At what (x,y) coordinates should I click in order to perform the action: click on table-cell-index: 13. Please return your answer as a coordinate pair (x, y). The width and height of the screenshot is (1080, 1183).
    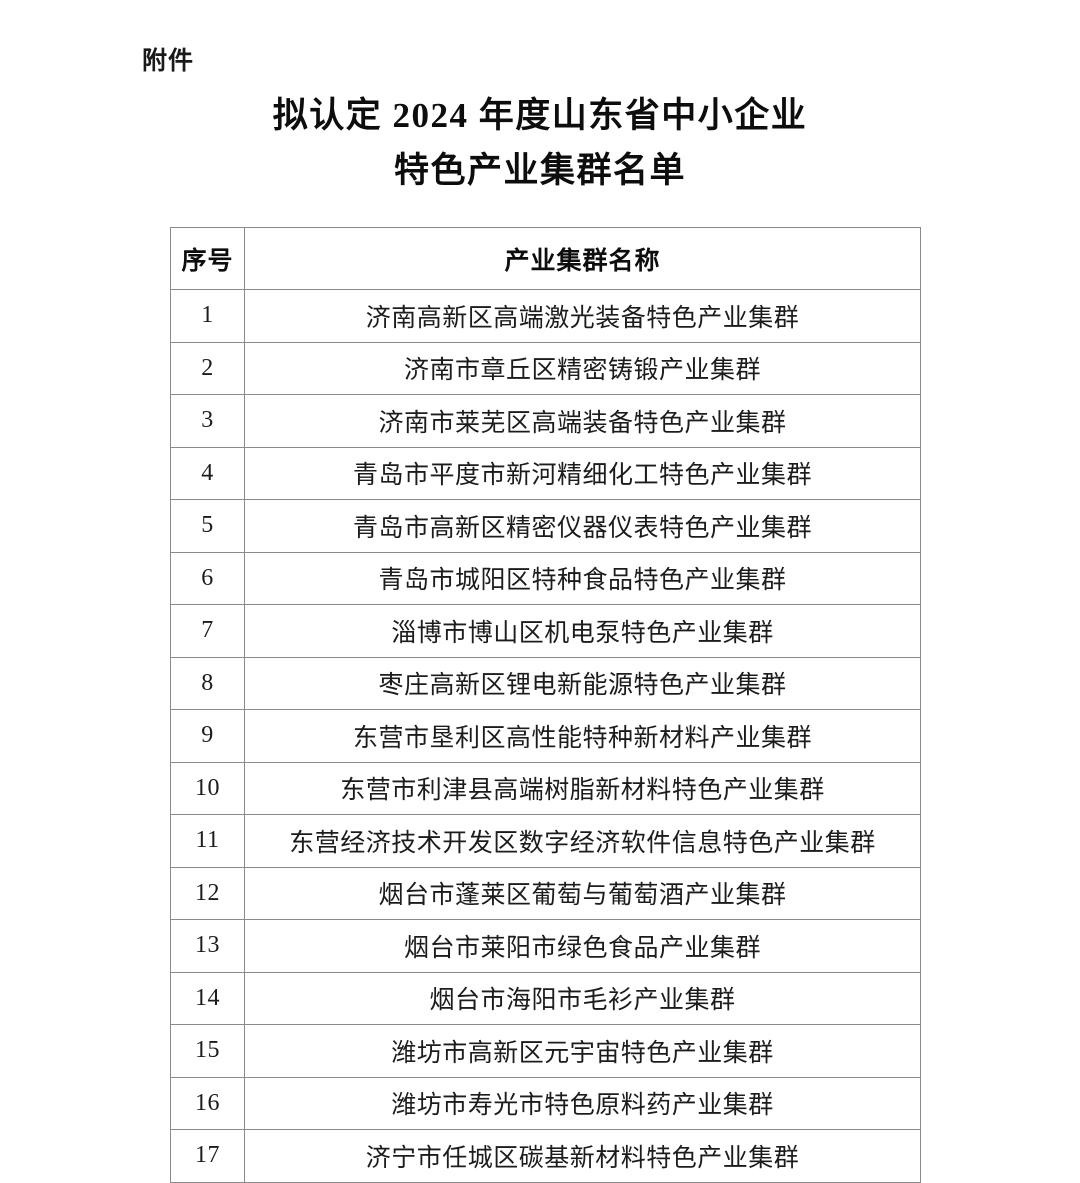
    Looking at the image, I should click on (207, 946).